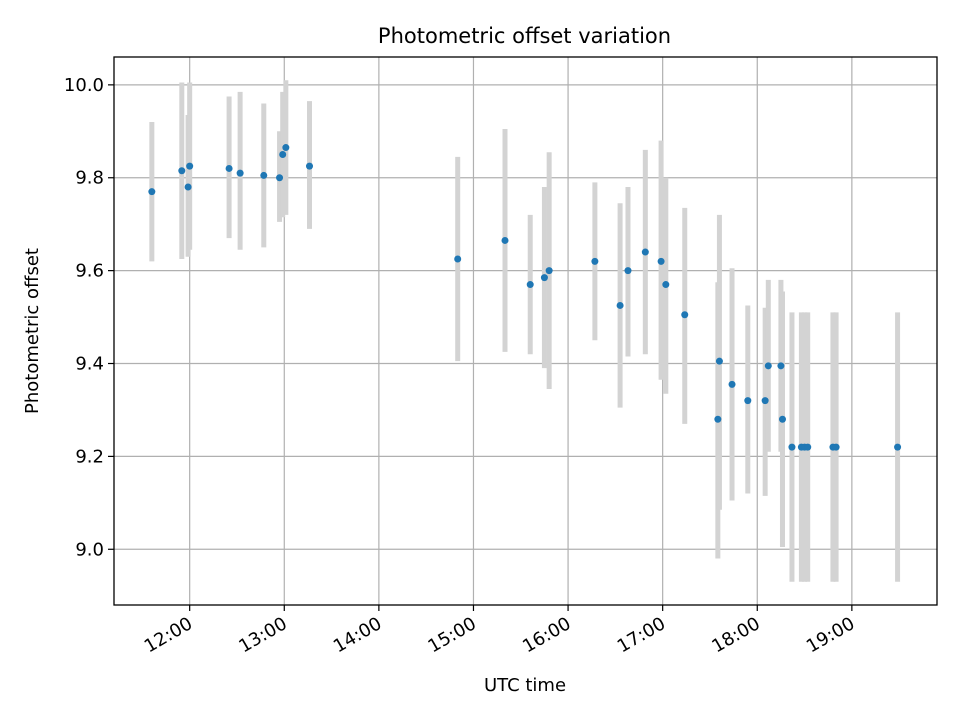 The height and width of the screenshot is (720, 960). I want to click on x-tick-label: 13:00, so click(262, 635).